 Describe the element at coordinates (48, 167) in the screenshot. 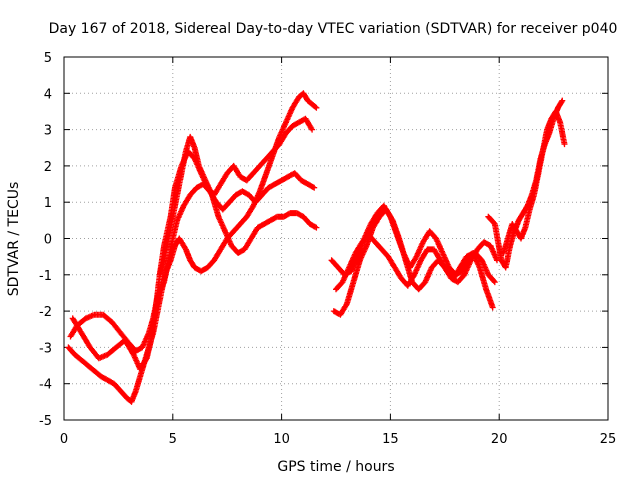

I see `y-tick-label: 2` at that location.